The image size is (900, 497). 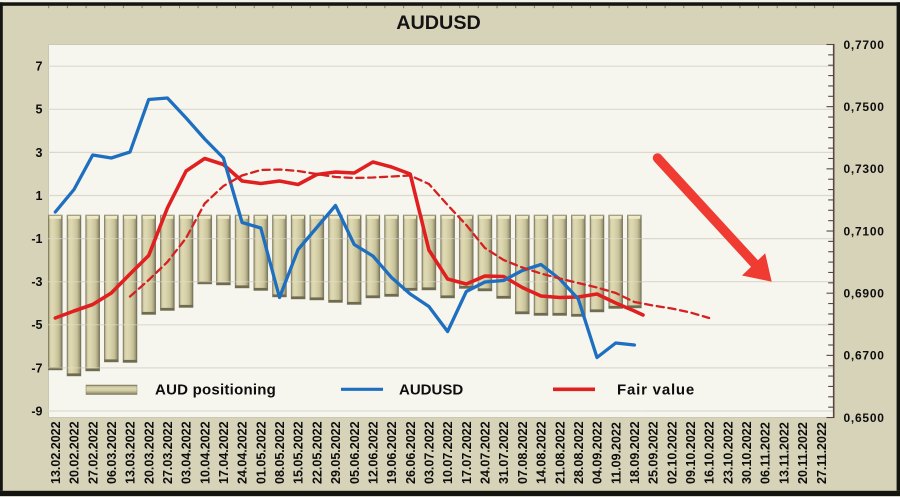 What do you see at coordinates (299, 452) in the screenshot?
I see `svg-text: 15.05.2022` at bounding box center [299, 452].